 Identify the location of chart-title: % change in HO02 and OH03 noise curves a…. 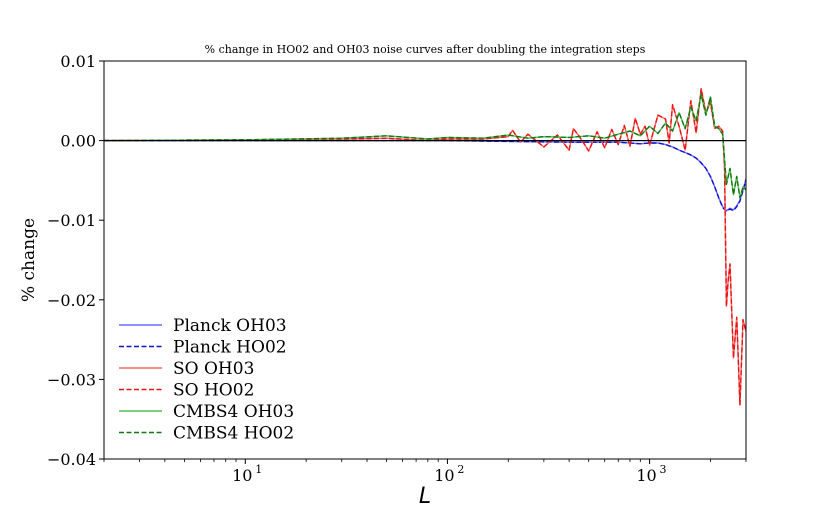
(425, 49).